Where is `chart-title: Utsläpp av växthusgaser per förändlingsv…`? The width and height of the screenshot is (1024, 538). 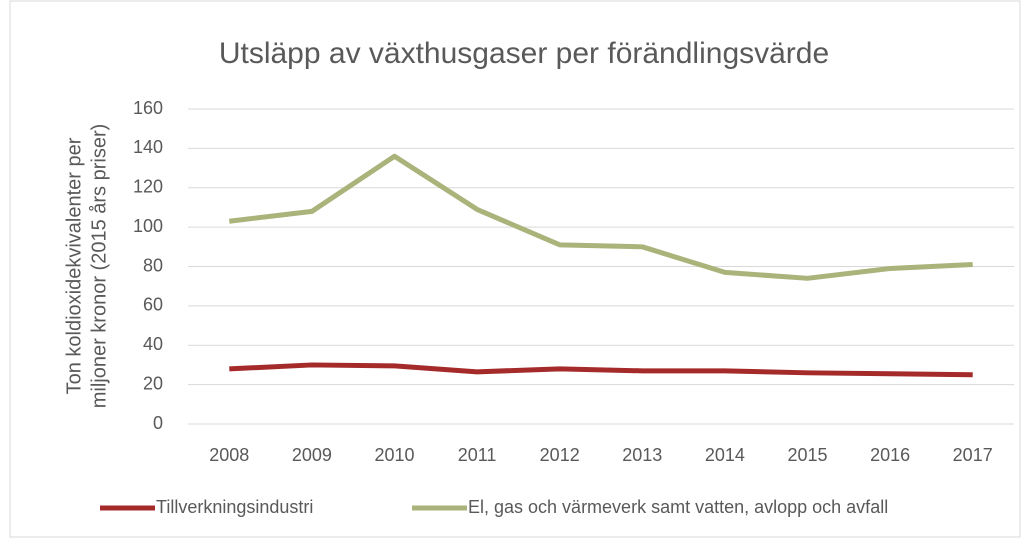 chart-title: Utsläpp av växthusgaser per förändlingsv… is located at coordinates (524, 53).